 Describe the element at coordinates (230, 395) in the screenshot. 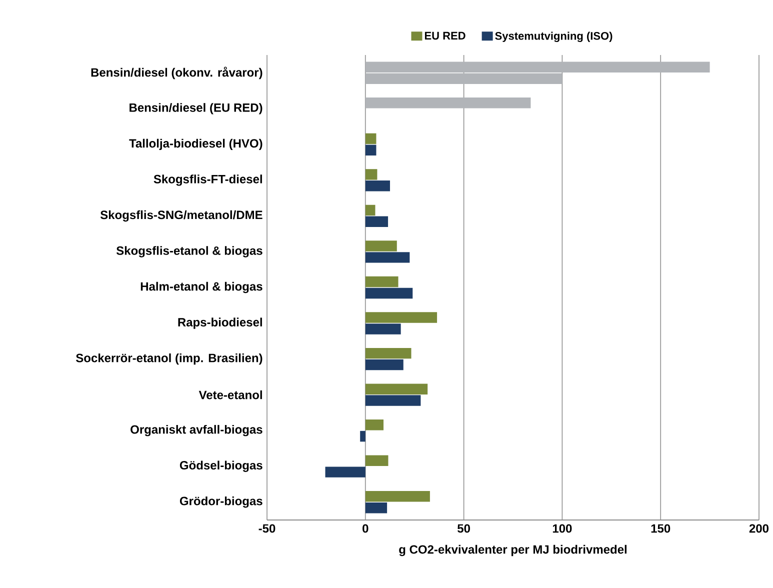

I see `y-tick-label: Vete-etanol` at that location.